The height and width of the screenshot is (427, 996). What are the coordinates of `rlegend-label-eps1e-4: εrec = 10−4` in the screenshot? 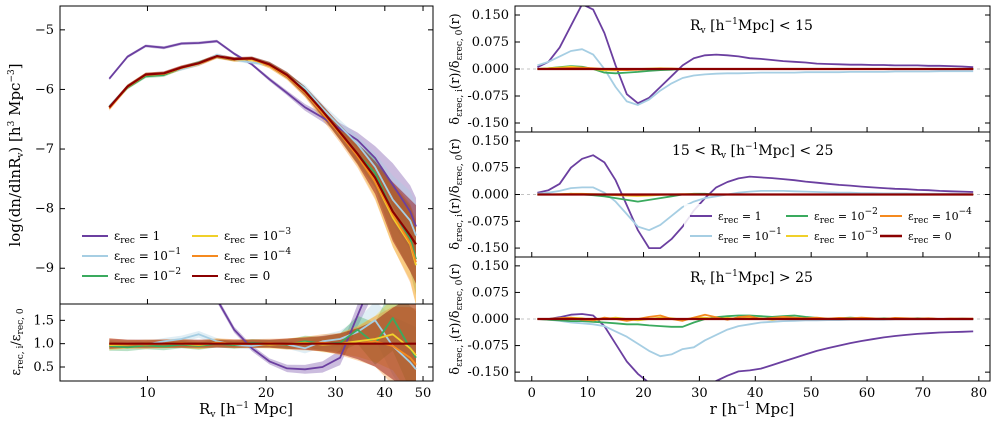 It's located at (940, 216).